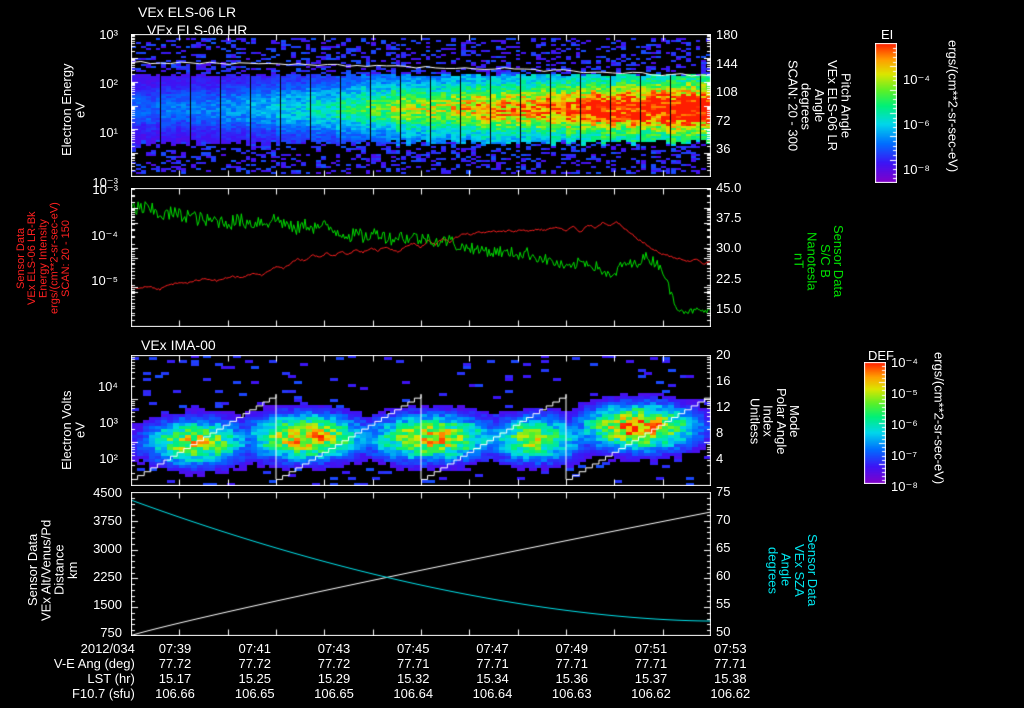  I want to click on cell-lst-4: 15.34, so click(492, 678).